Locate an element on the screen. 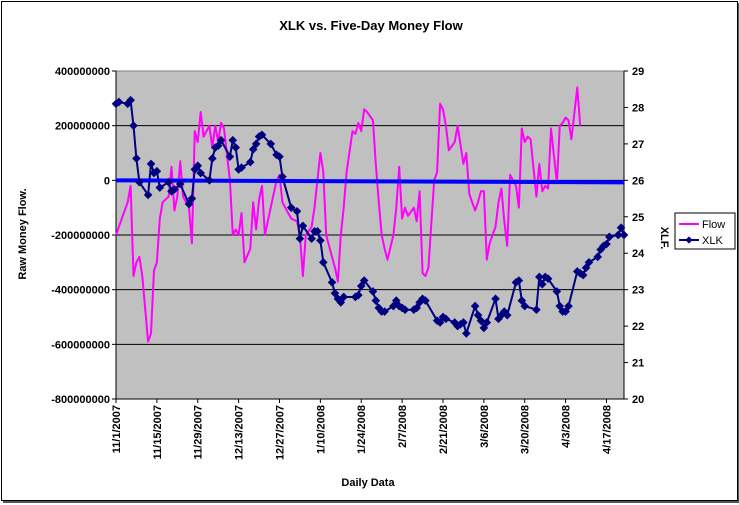 Image resolution: width=739 pixels, height=505 pixels. y-left-tick-label: -200000000 is located at coordinates (80, 236).